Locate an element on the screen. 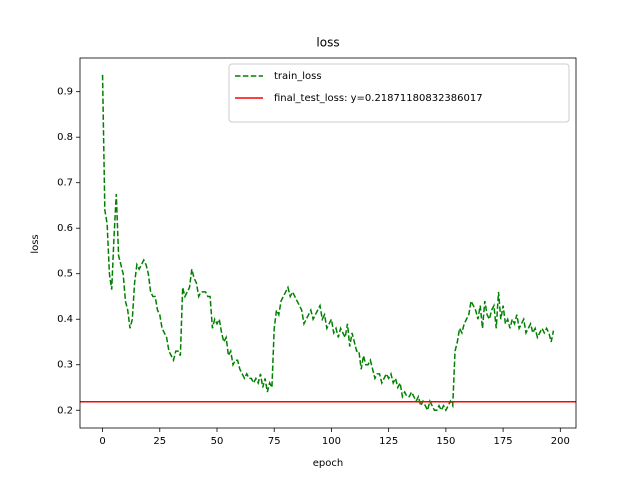 The image size is (640, 480). x-tick-label: 125 is located at coordinates (388, 441).